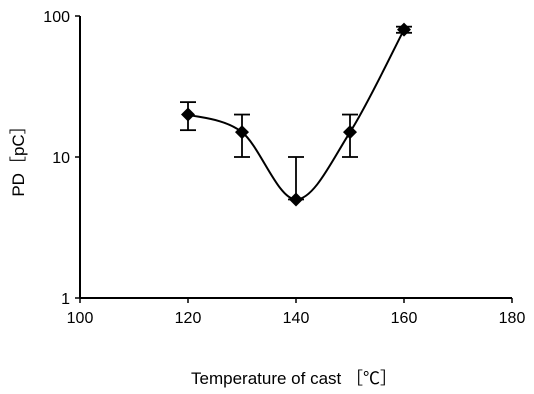  Describe the element at coordinates (18, 156) in the screenshot. I see `y-axis-title: PD［pC］` at that location.